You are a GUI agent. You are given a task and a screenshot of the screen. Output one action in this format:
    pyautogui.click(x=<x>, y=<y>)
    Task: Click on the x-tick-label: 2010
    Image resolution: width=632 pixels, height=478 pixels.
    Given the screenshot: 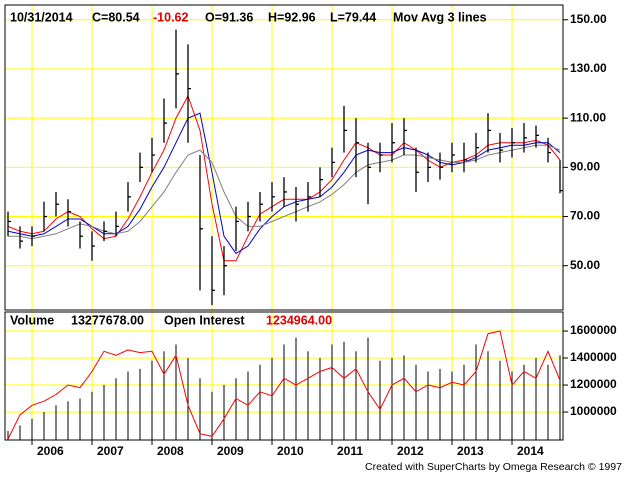 What is the action you would take?
    pyautogui.click(x=290, y=451)
    